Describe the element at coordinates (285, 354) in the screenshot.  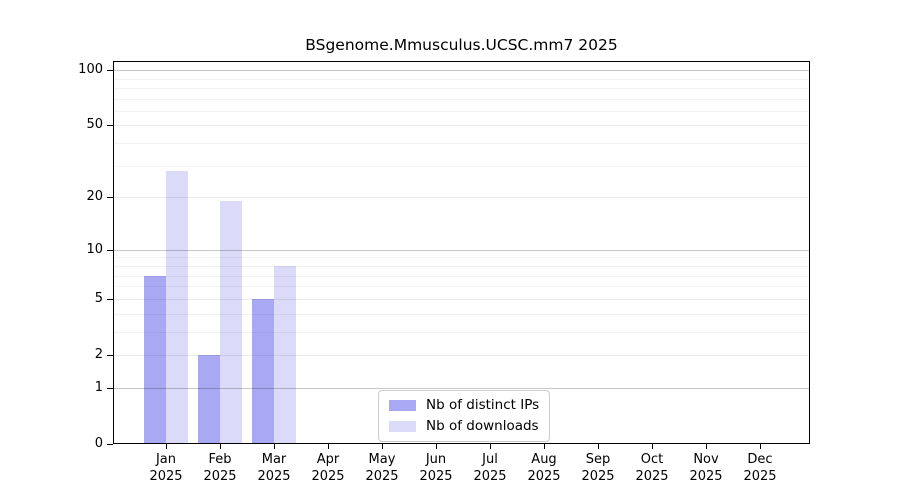
I see `bar-downloads-mar` at that location.